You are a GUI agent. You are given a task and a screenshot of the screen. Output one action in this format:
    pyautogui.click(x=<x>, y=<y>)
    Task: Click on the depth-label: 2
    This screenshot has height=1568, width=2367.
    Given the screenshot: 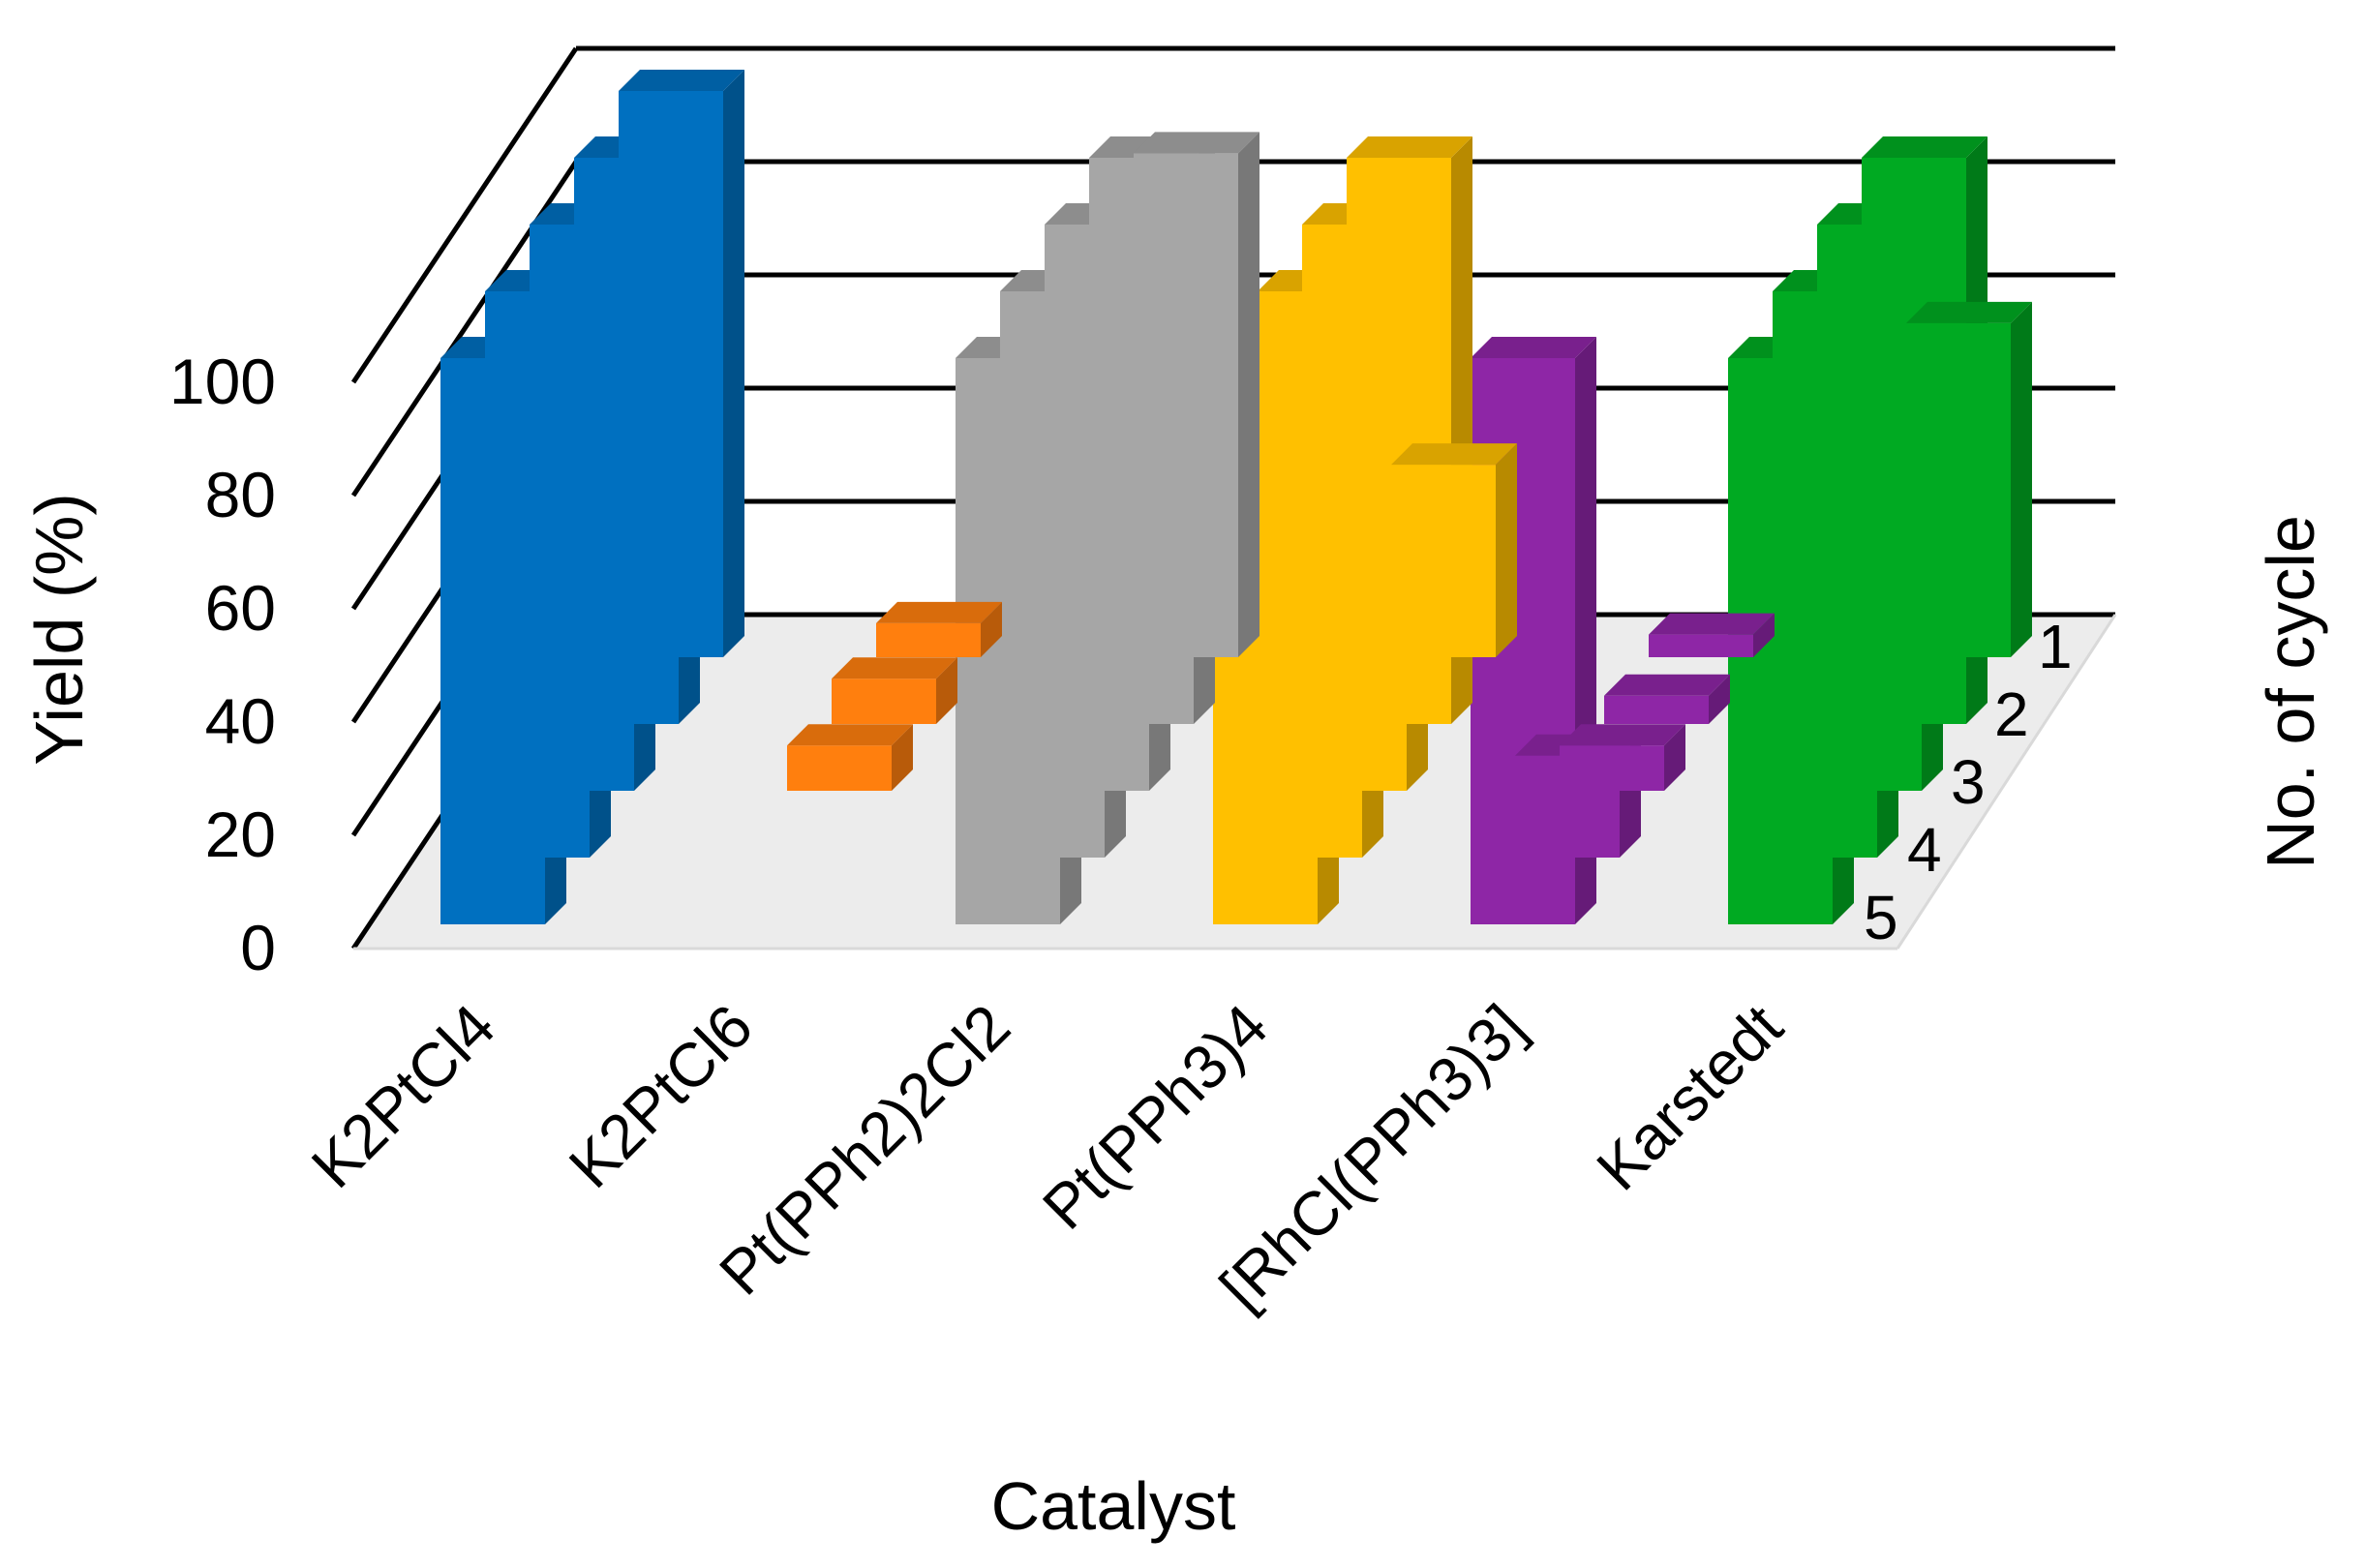 What is the action you would take?
    pyautogui.click(x=2011, y=714)
    